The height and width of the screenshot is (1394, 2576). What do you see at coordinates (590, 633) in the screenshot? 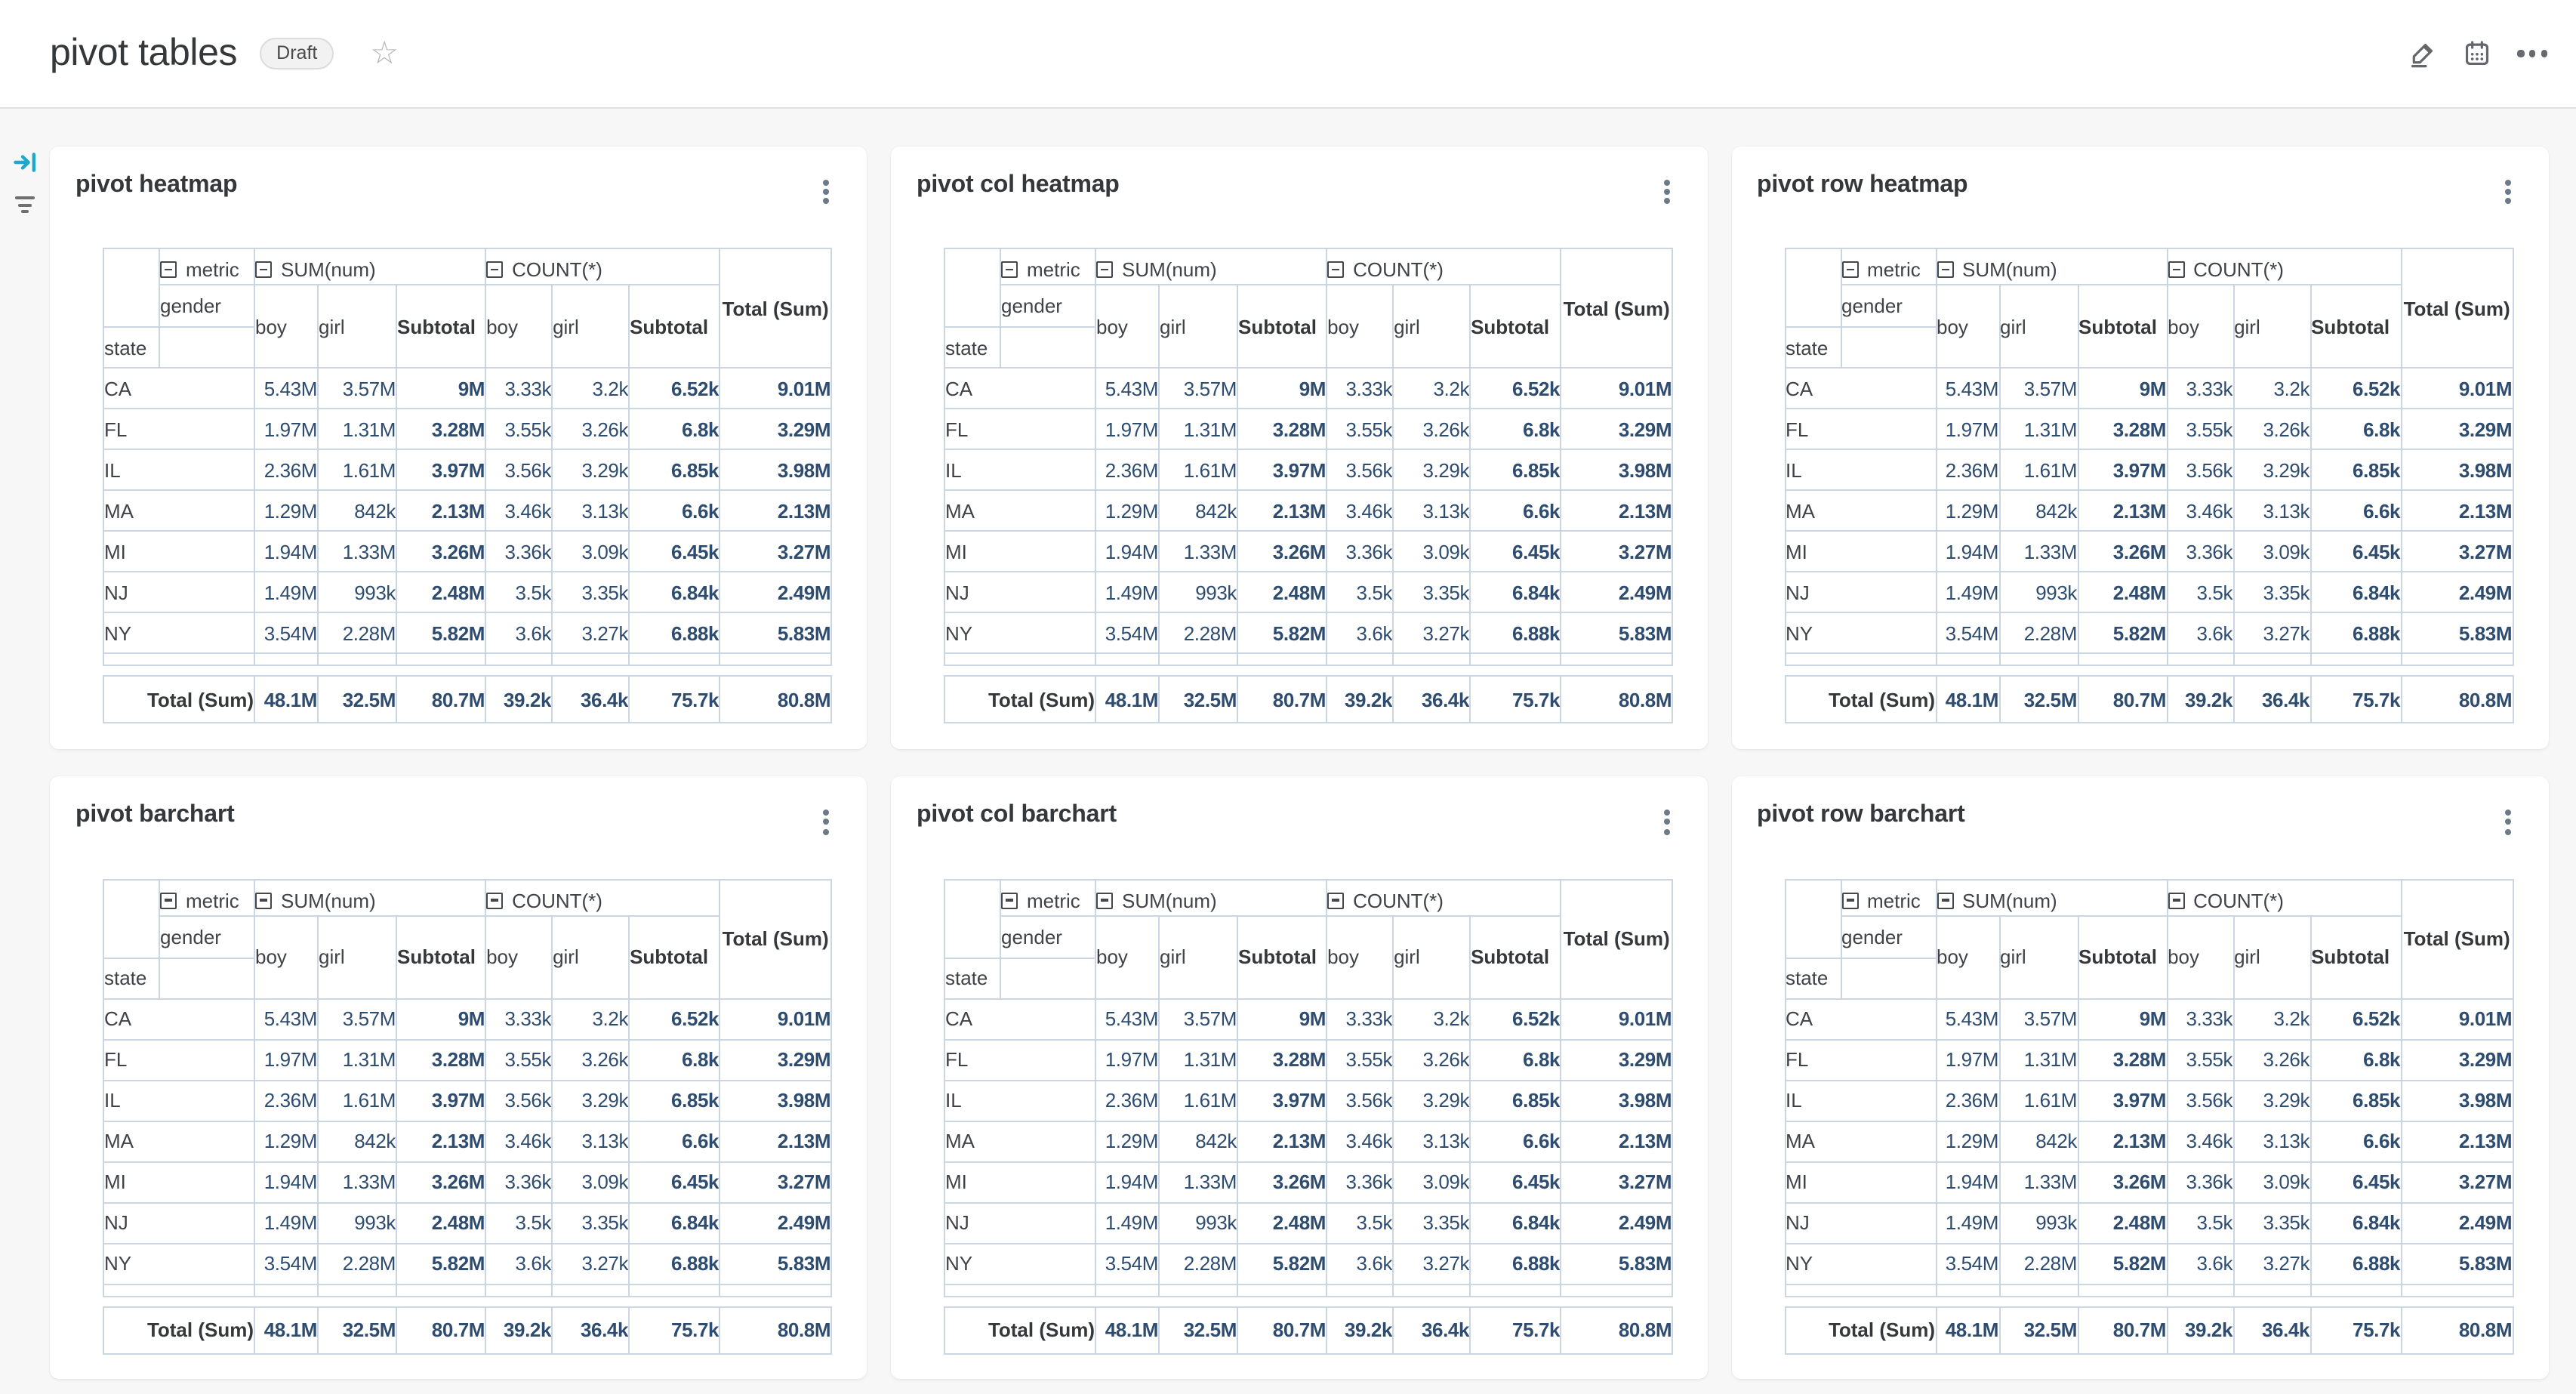
I see `value-cell: 3.27k` at bounding box center [590, 633].